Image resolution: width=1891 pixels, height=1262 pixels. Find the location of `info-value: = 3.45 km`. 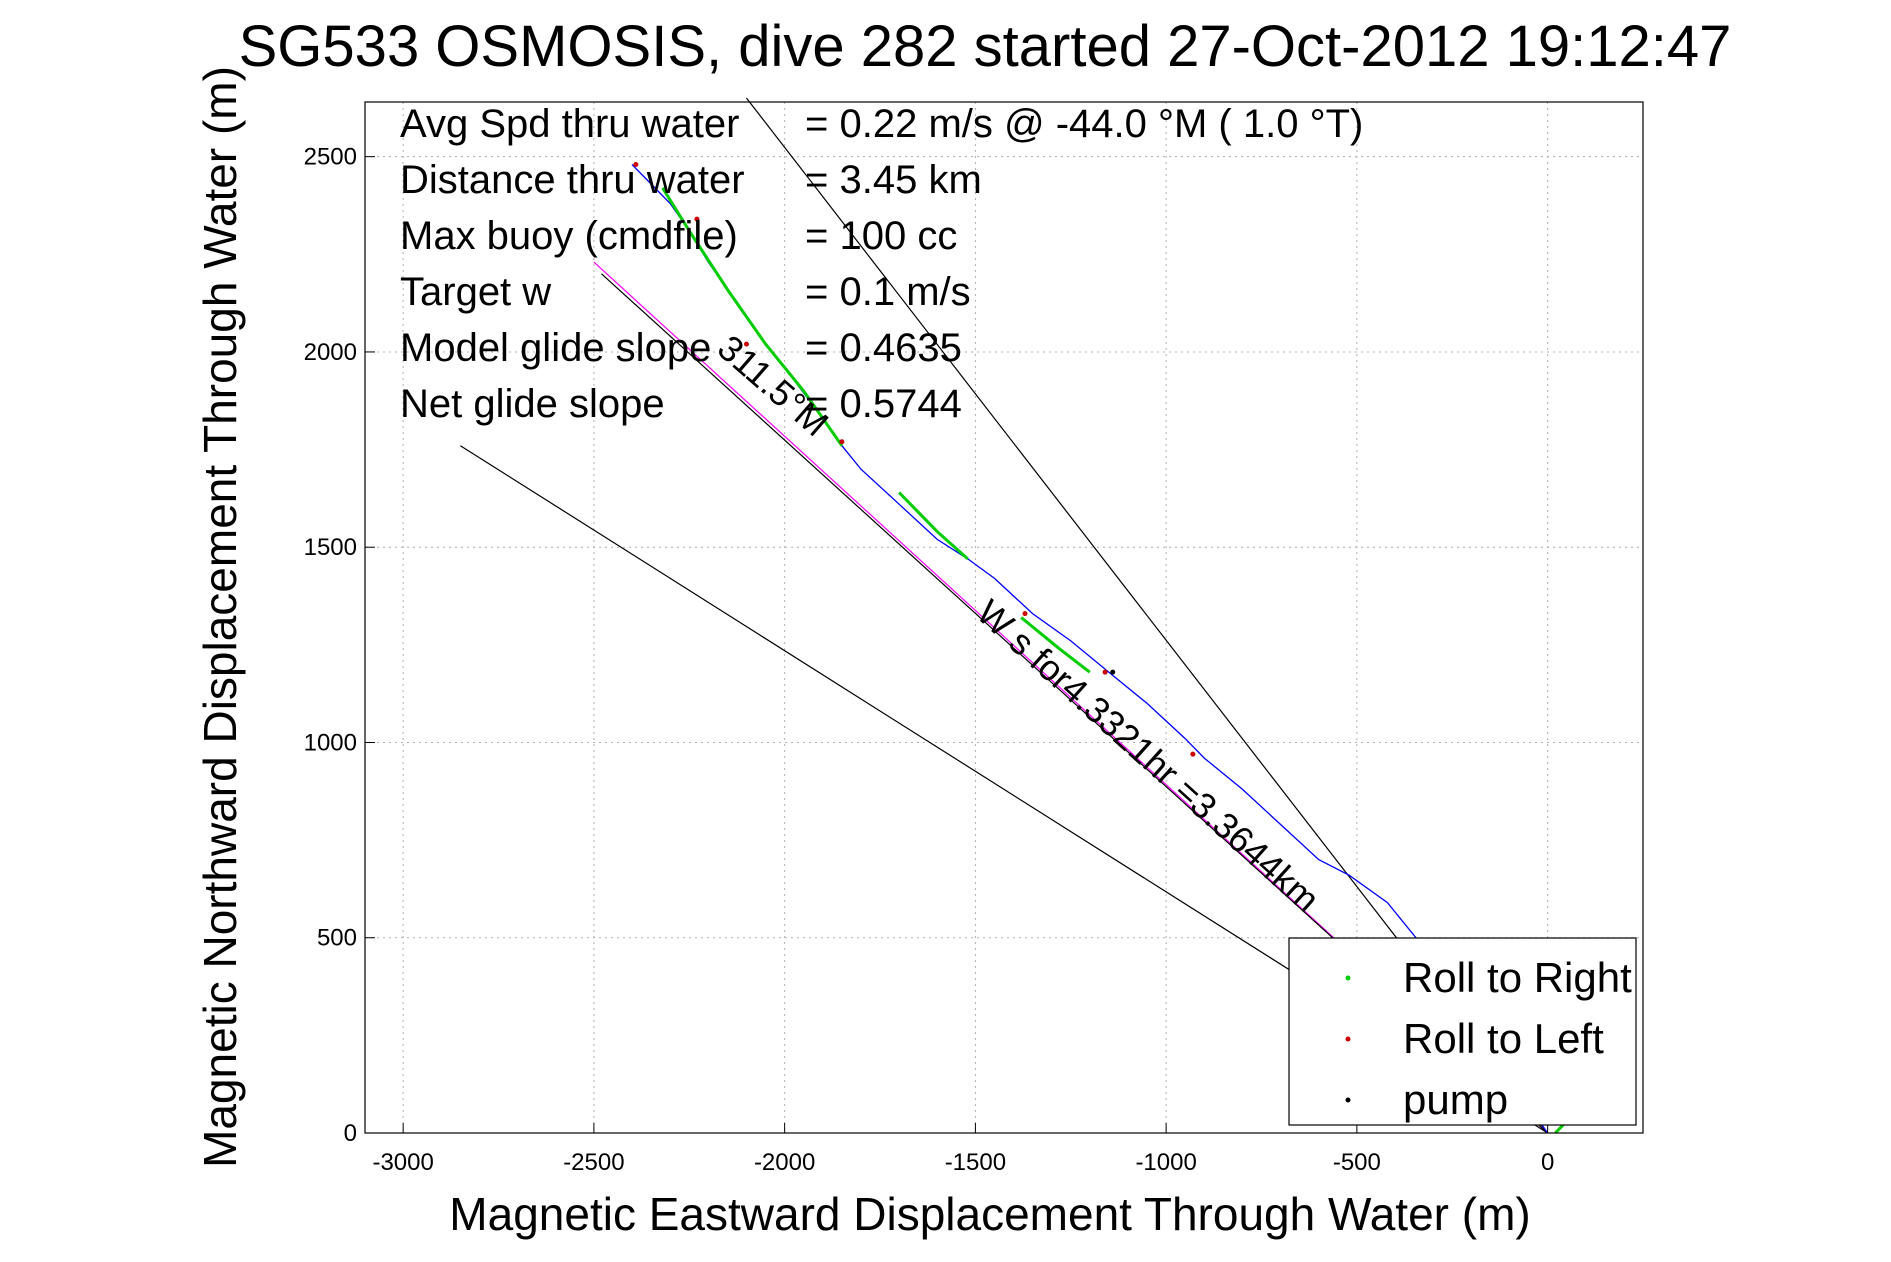

info-value: = 3.45 km is located at coordinates (893, 180).